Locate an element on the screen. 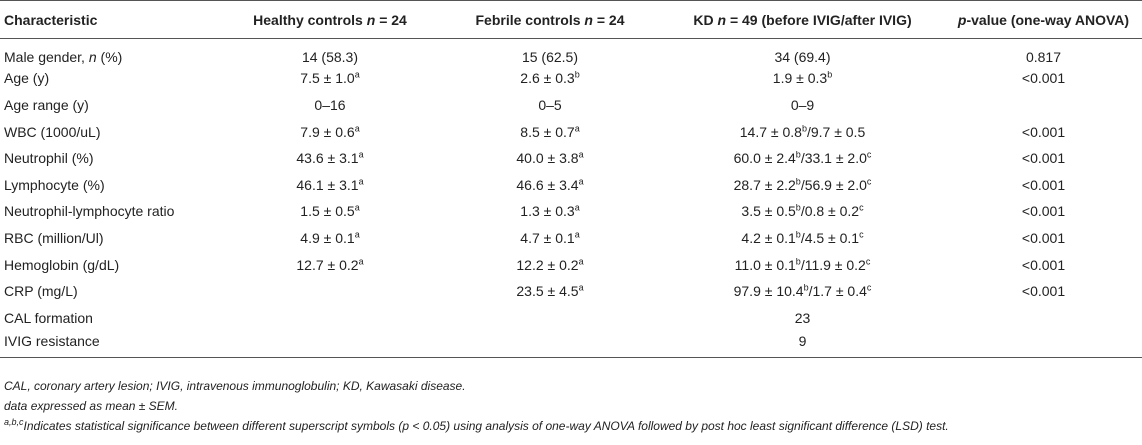  row-label: RBC (million/Ul) is located at coordinates (110, 238).